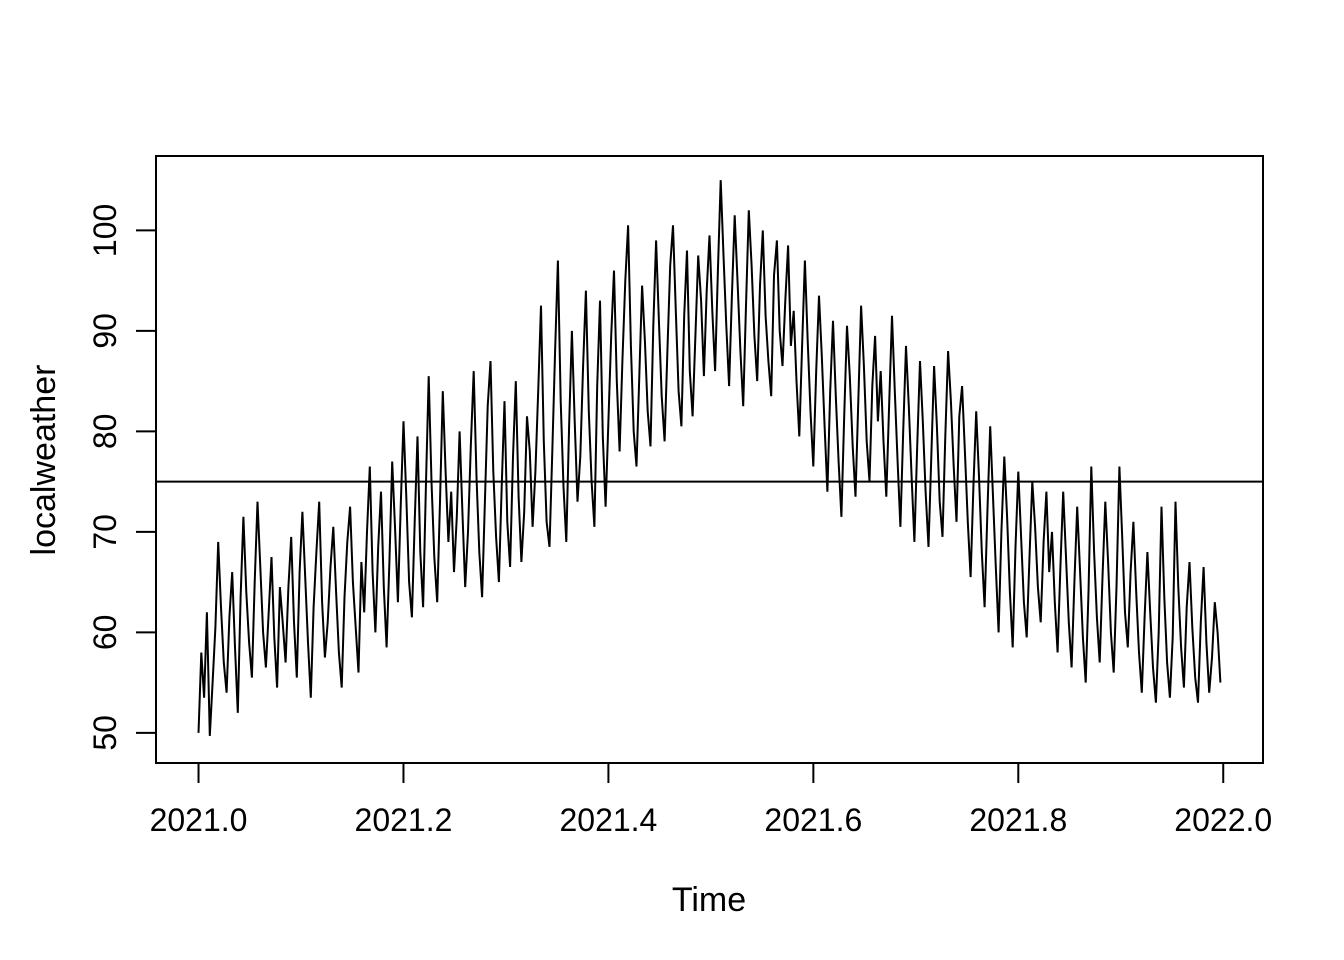 The height and width of the screenshot is (960, 1344). I want to click on x-tick-label: 2022.0, so click(1223, 820).